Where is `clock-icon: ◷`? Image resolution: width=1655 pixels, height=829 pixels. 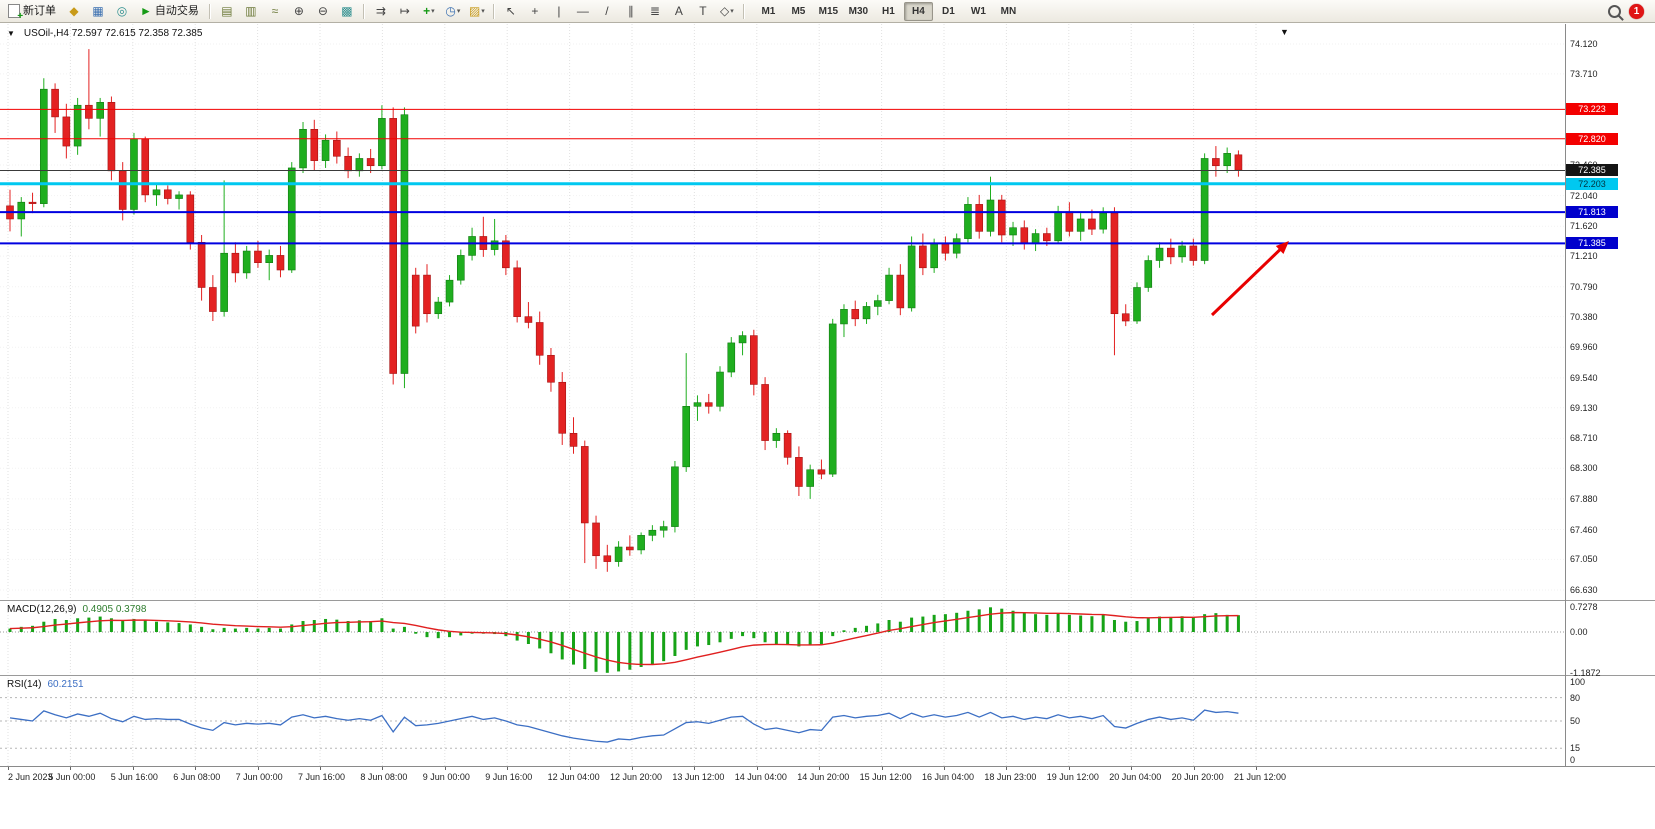
clock-icon: ◷ is located at coordinates (450, 11).